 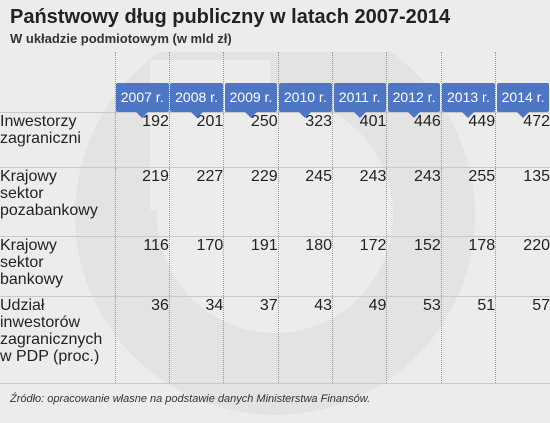 I want to click on table-cell: 178, so click(x=468, y=266).